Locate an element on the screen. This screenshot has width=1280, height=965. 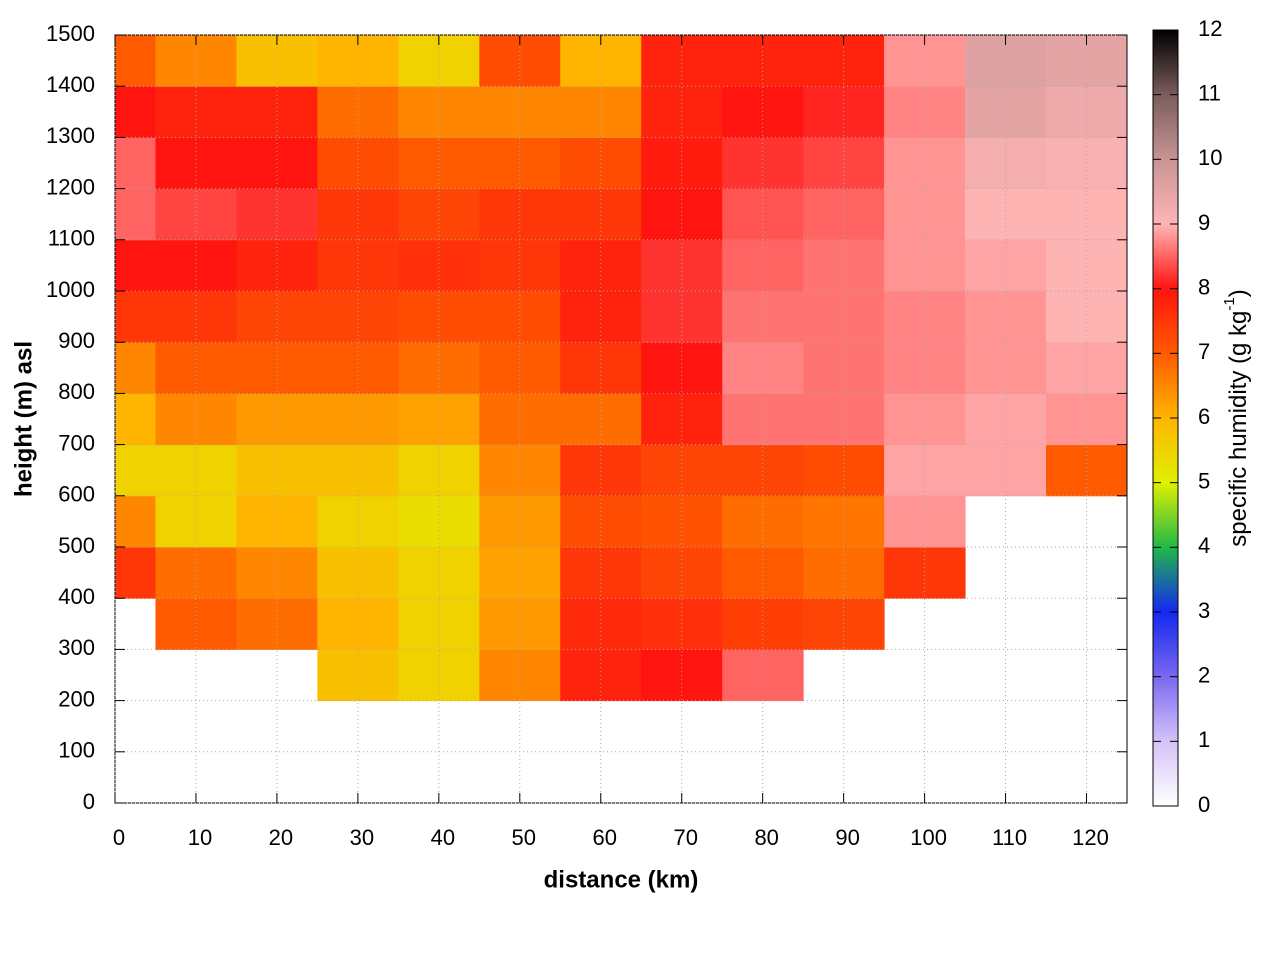
y-tick-label: 1400 is located at coordinates (70, 84).